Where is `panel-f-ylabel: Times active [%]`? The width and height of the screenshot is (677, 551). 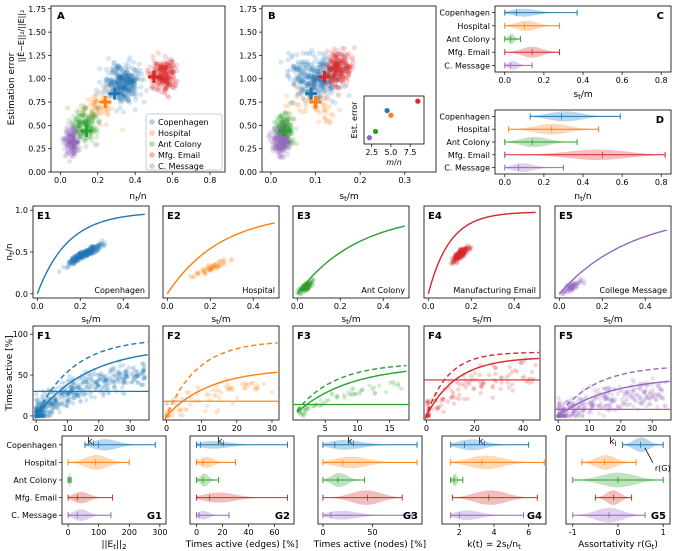
panel-f-ylabel: Times active [%] is located at coordinates (10, 373).